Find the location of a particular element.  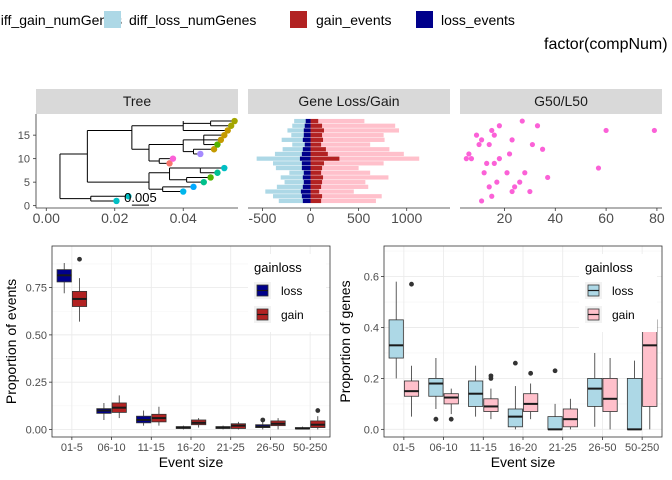

facet-strip-label: Tree is located at coordinates (137, 101).